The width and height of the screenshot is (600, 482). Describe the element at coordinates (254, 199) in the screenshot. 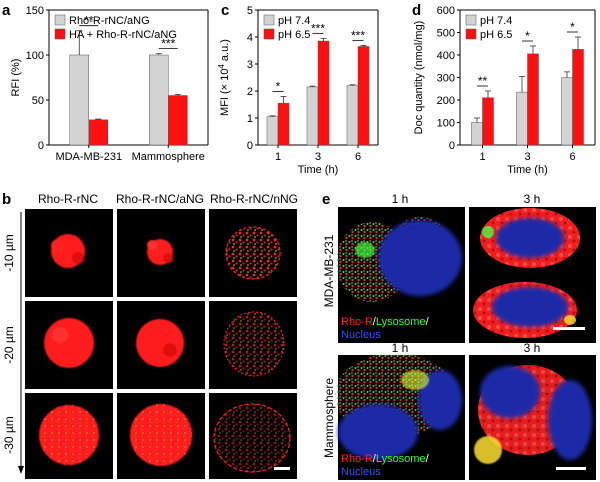

I see `col-label-rho-r-rnc-nng: Rho-R-rNC/nNG` at that location.